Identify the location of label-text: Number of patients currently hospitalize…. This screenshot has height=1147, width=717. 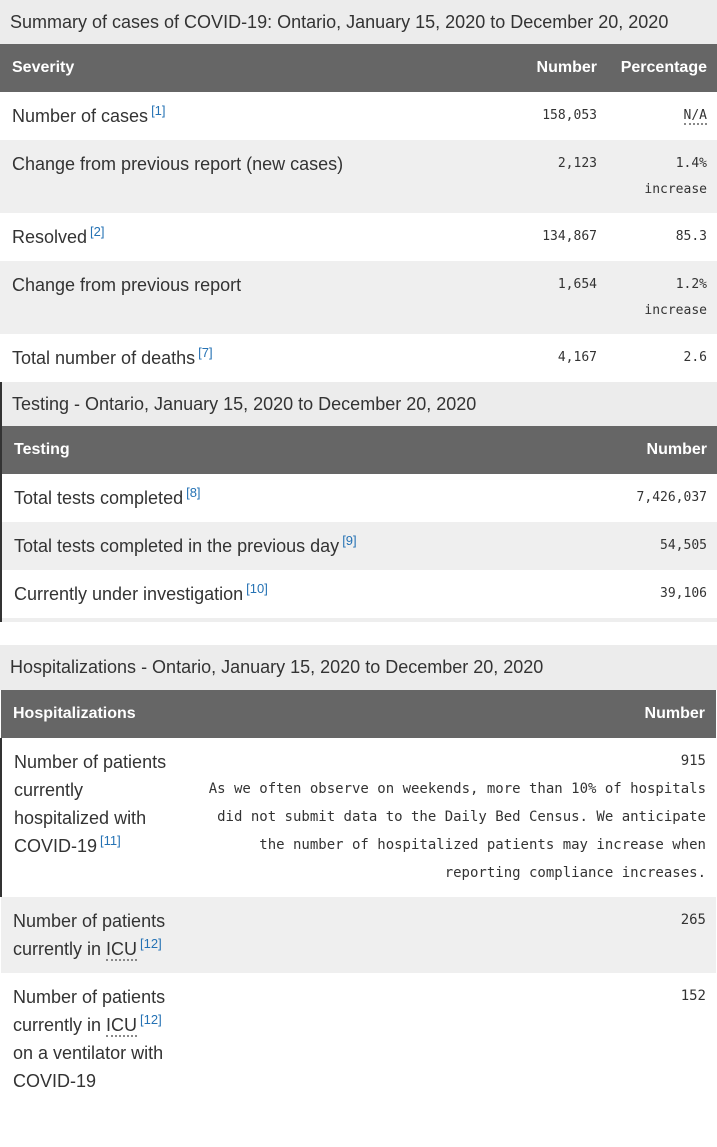
(90, 804).